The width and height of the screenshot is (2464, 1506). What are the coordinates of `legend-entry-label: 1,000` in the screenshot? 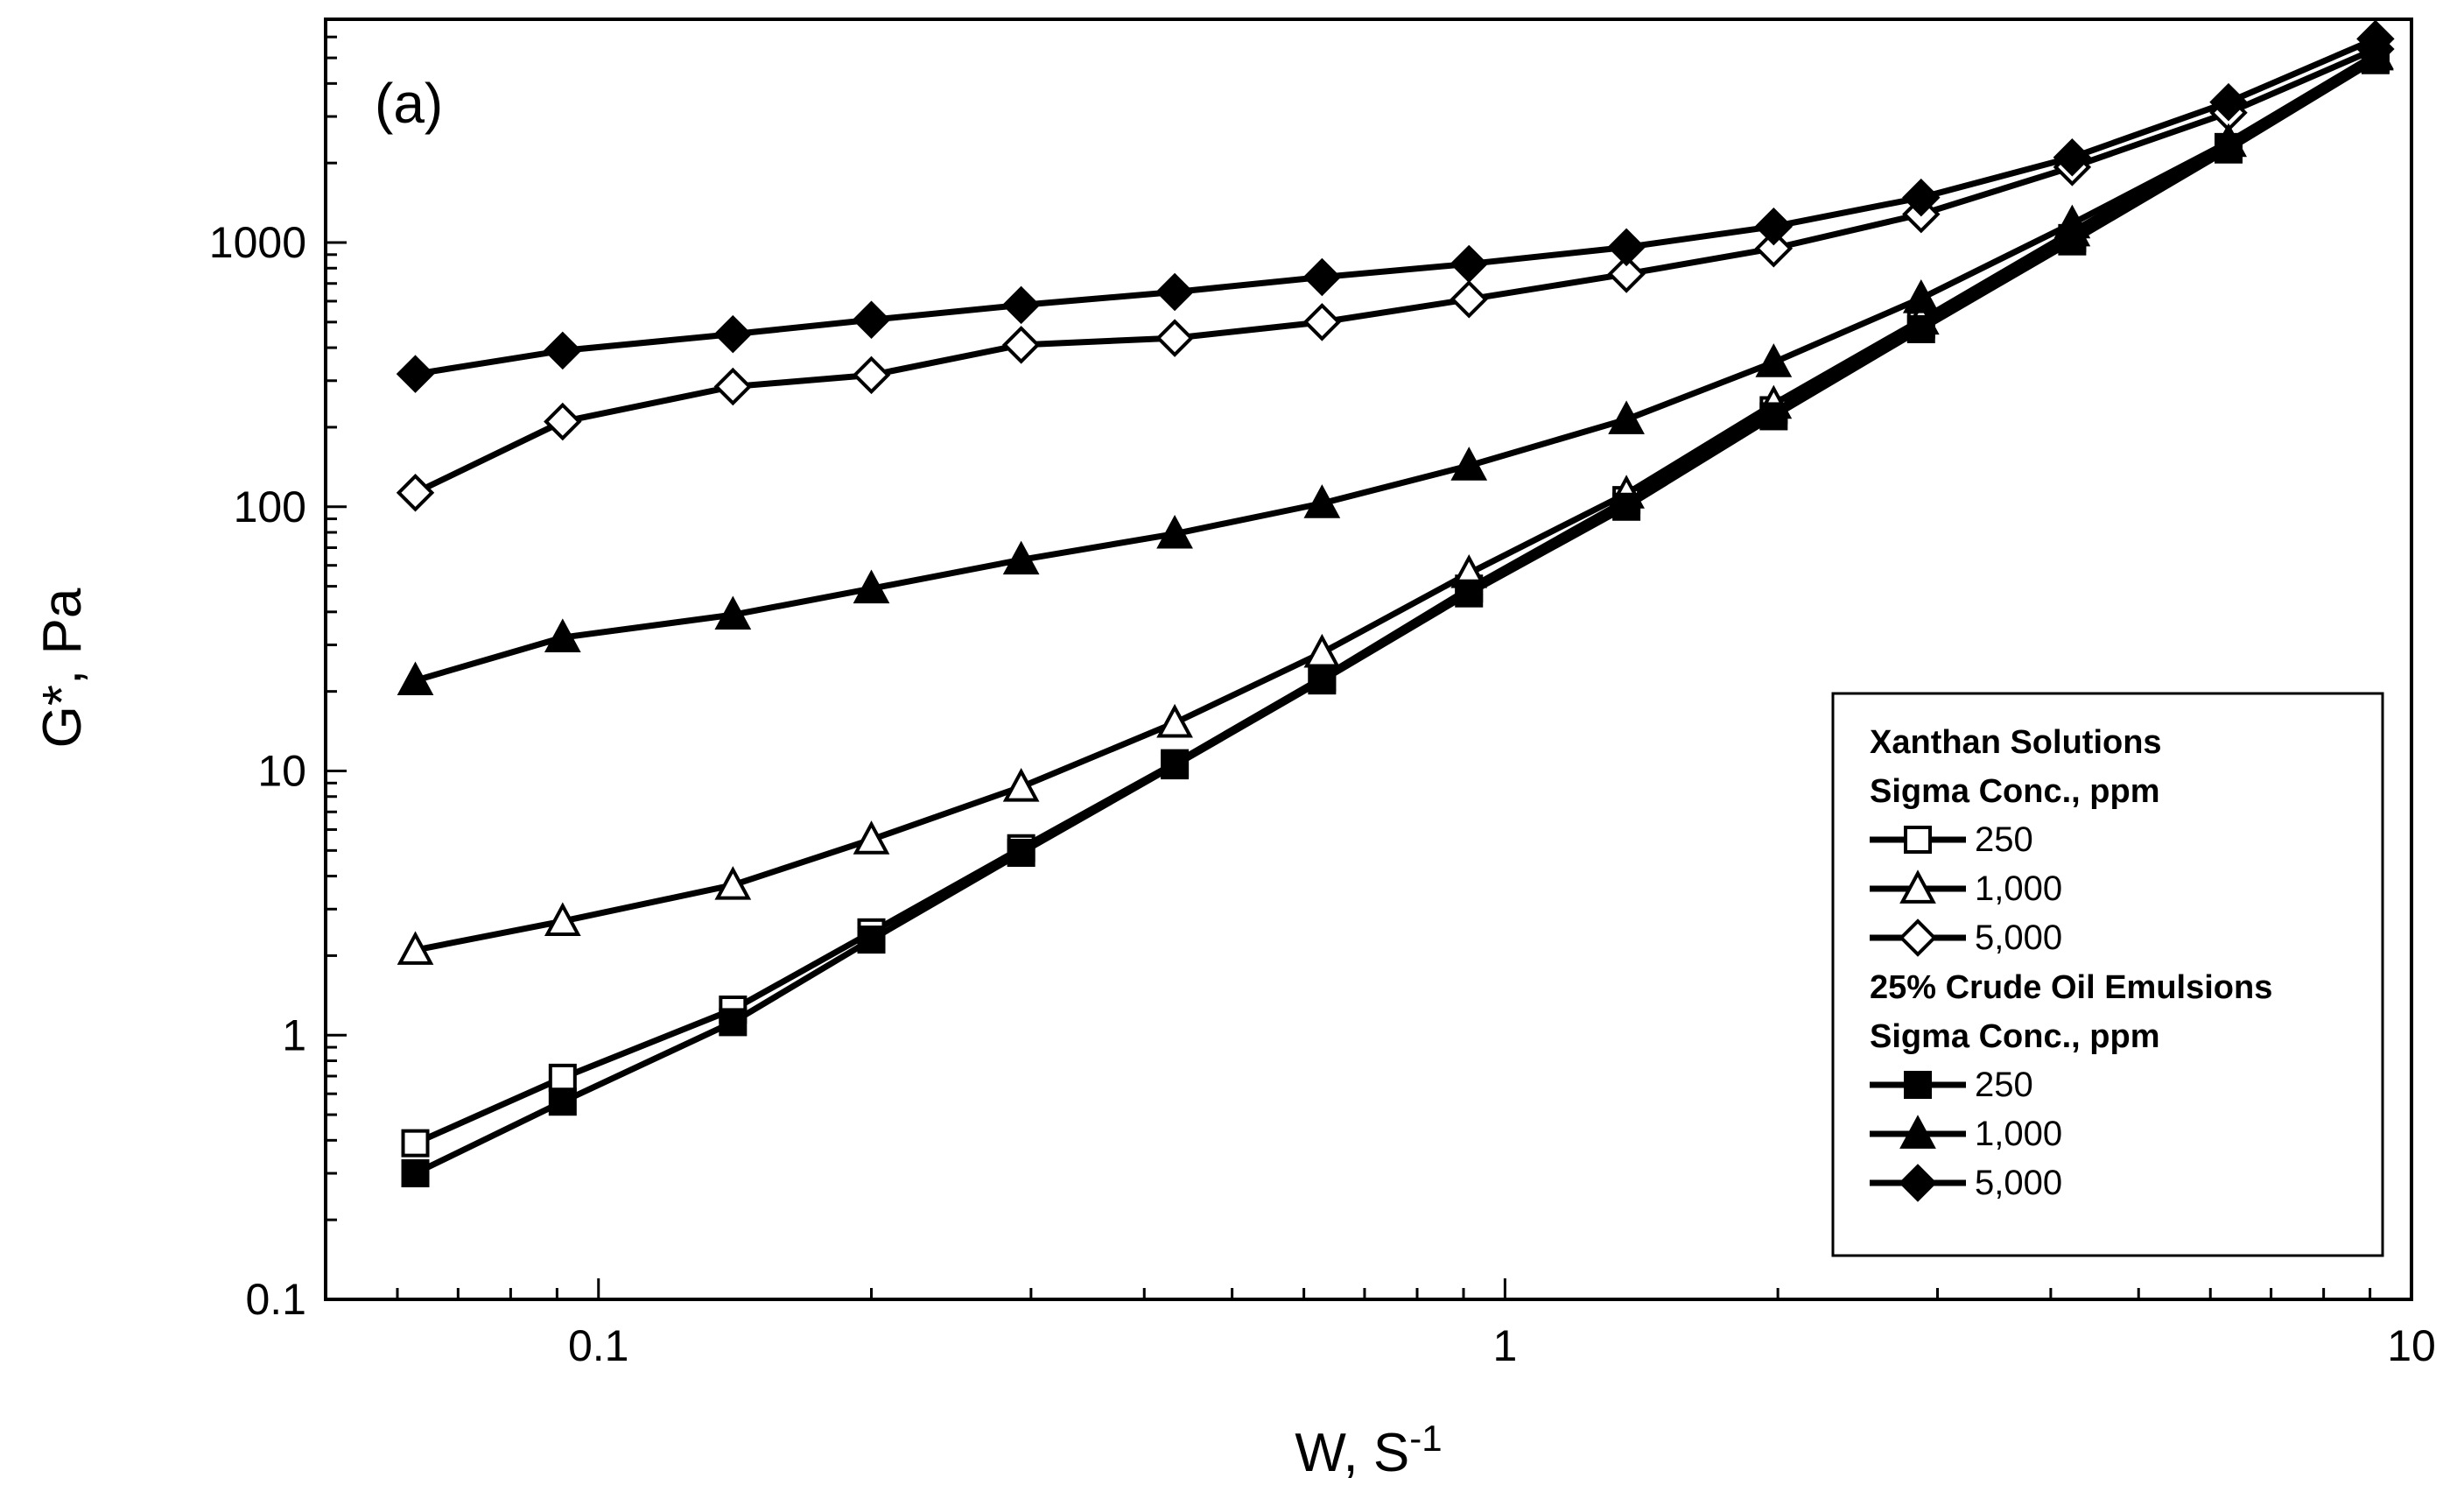 It's located at (2019, 1134).